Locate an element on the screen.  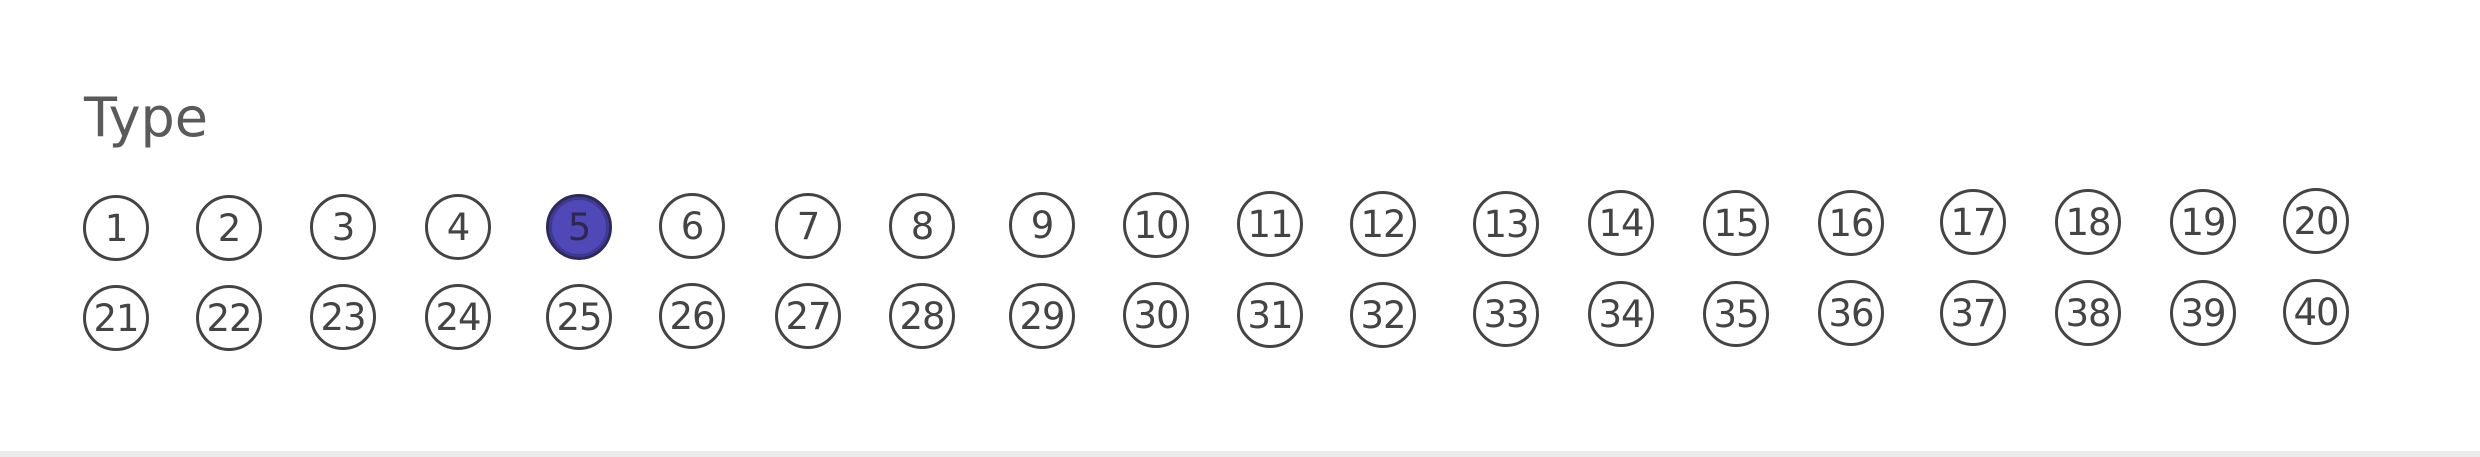
bubble-label: 13 is located at coordinates (1506, 224).